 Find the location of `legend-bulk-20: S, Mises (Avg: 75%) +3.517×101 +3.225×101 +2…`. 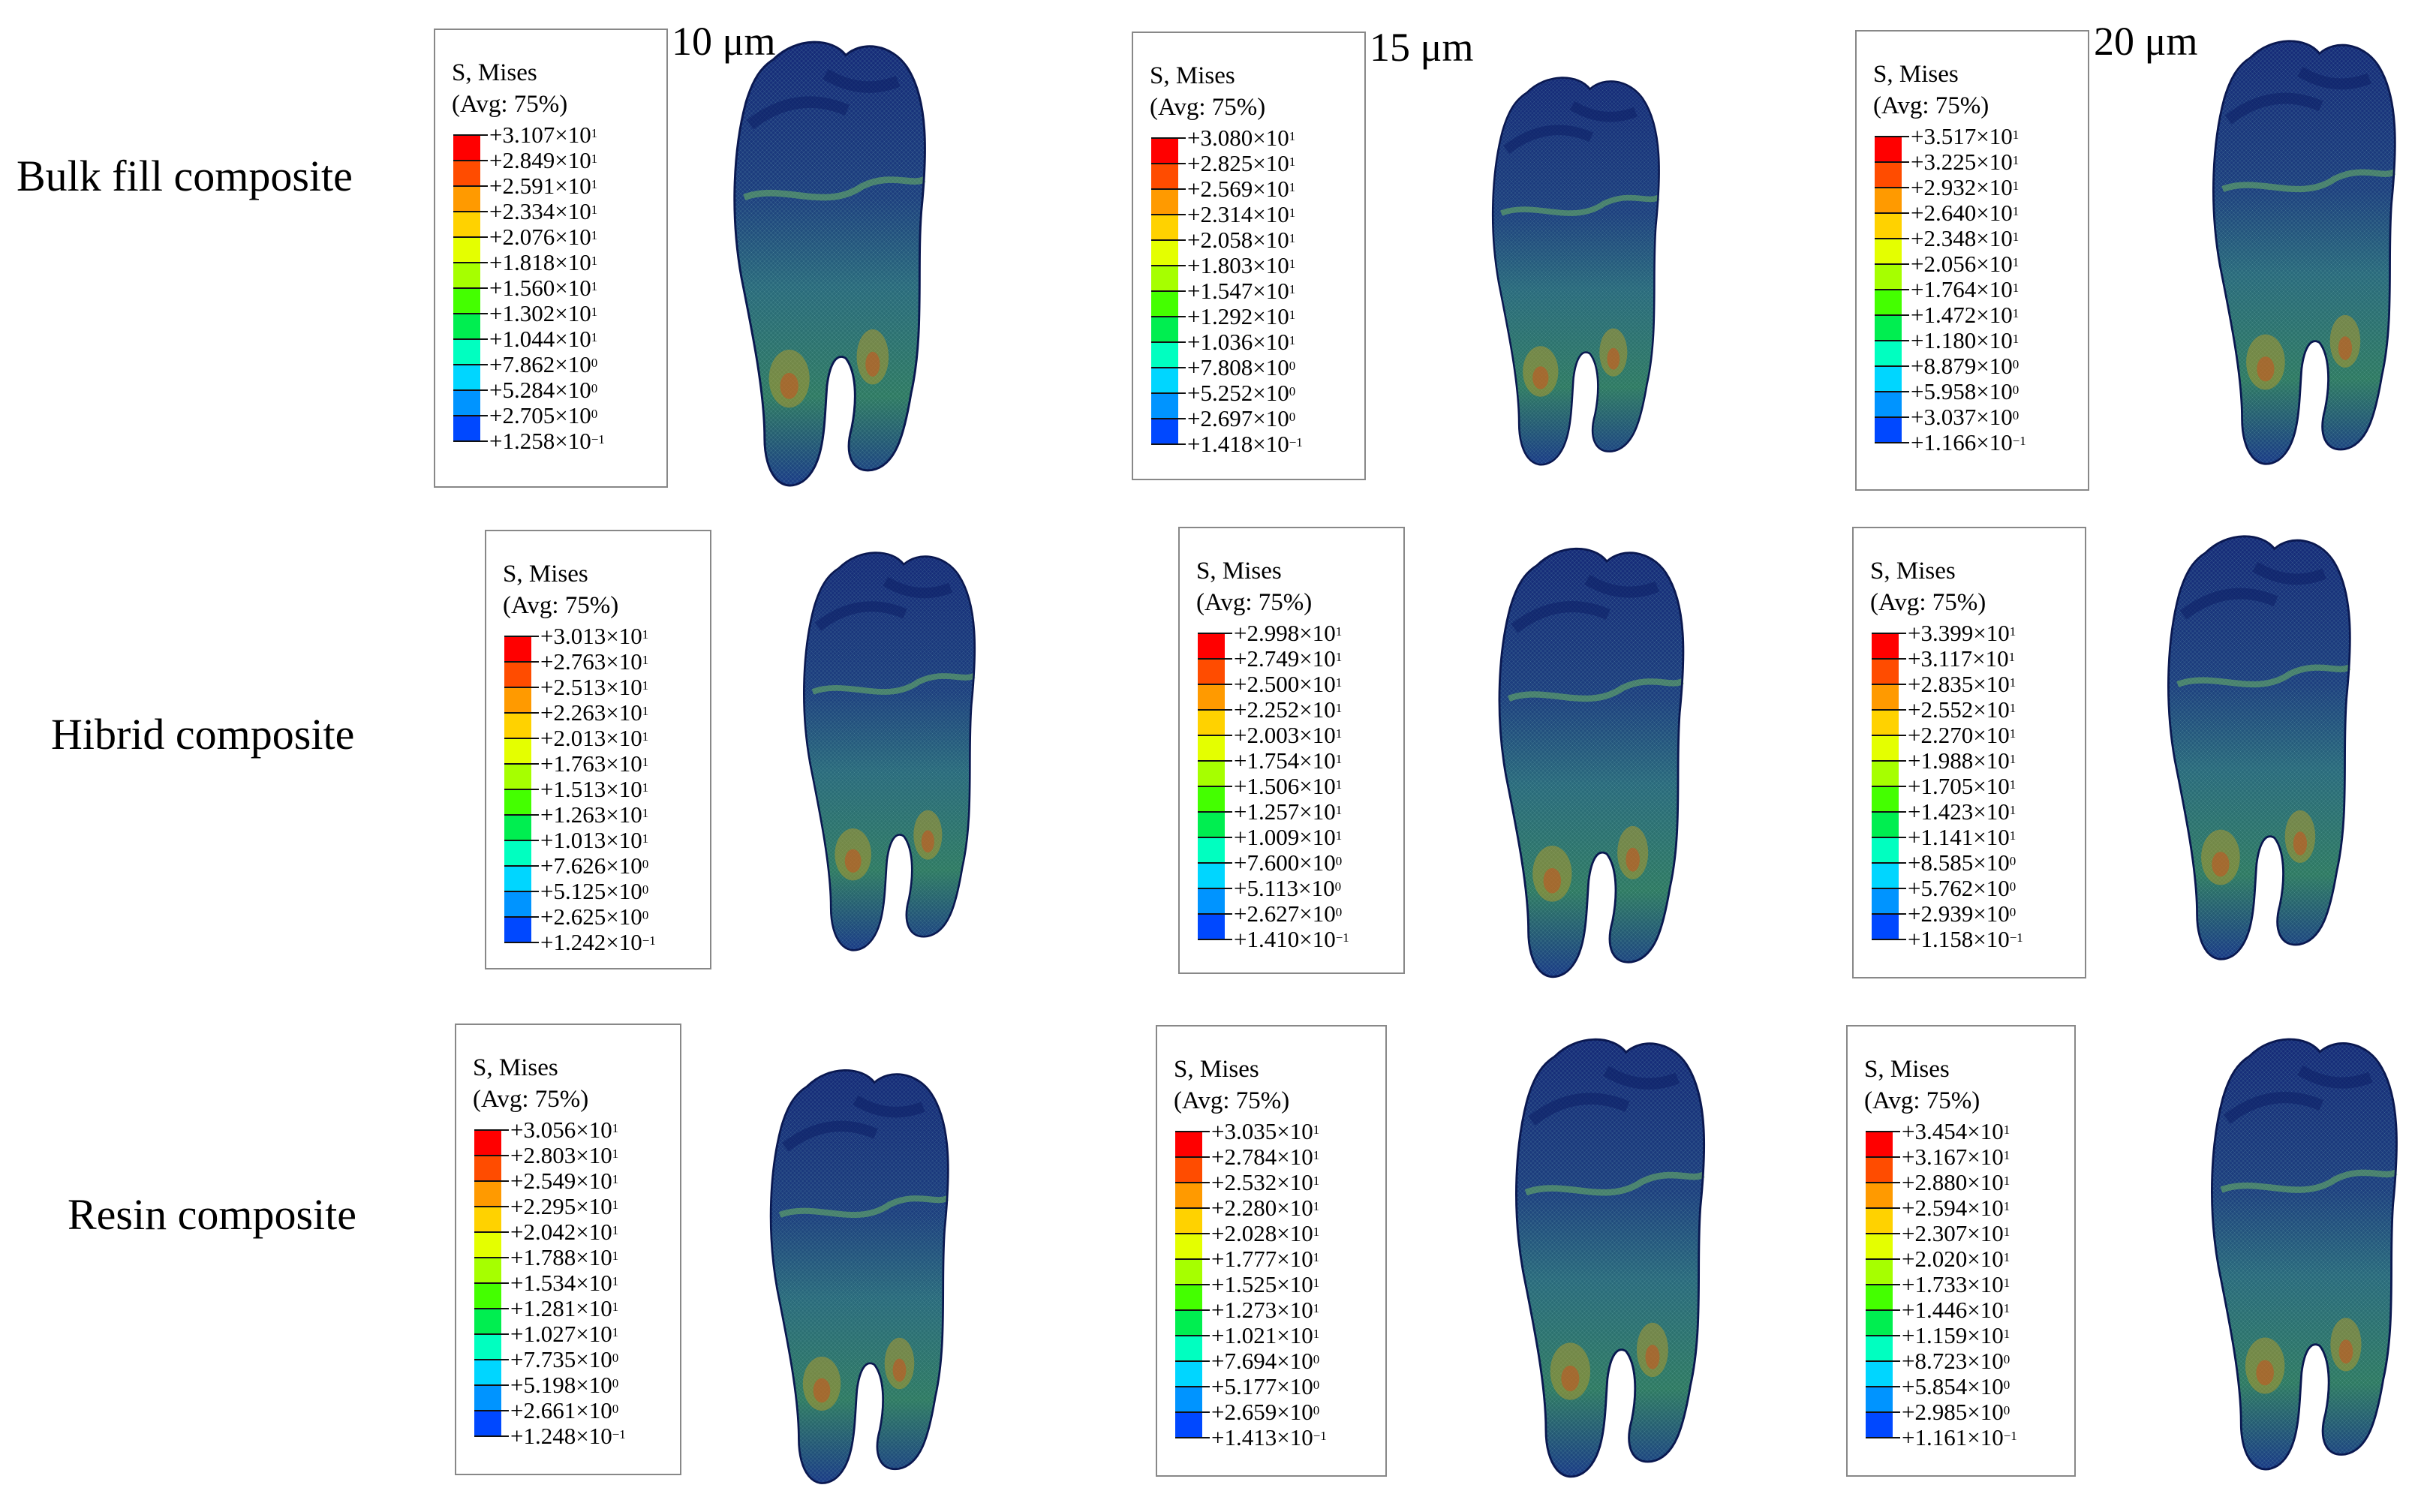

legend-bulk-20: S, Mises (Avg: 75%) +3.517×101 +3.225×101 +2… is located at coordinates (1972, 260).